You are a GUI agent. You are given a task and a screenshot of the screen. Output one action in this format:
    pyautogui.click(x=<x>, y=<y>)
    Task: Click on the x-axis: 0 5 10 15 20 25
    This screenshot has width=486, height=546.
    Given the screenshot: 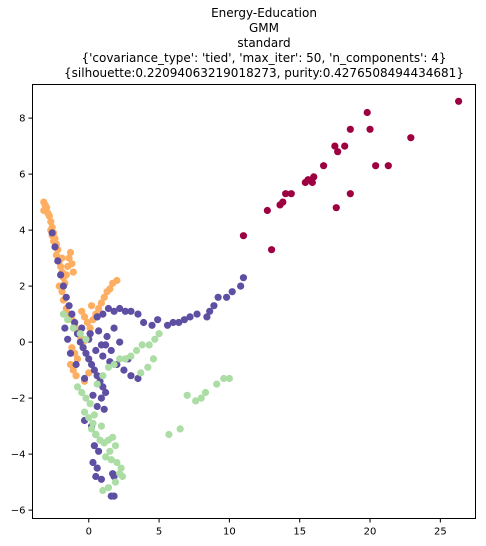 What is the action you would take?
    pyautogui.click(x=266, y=528)
    